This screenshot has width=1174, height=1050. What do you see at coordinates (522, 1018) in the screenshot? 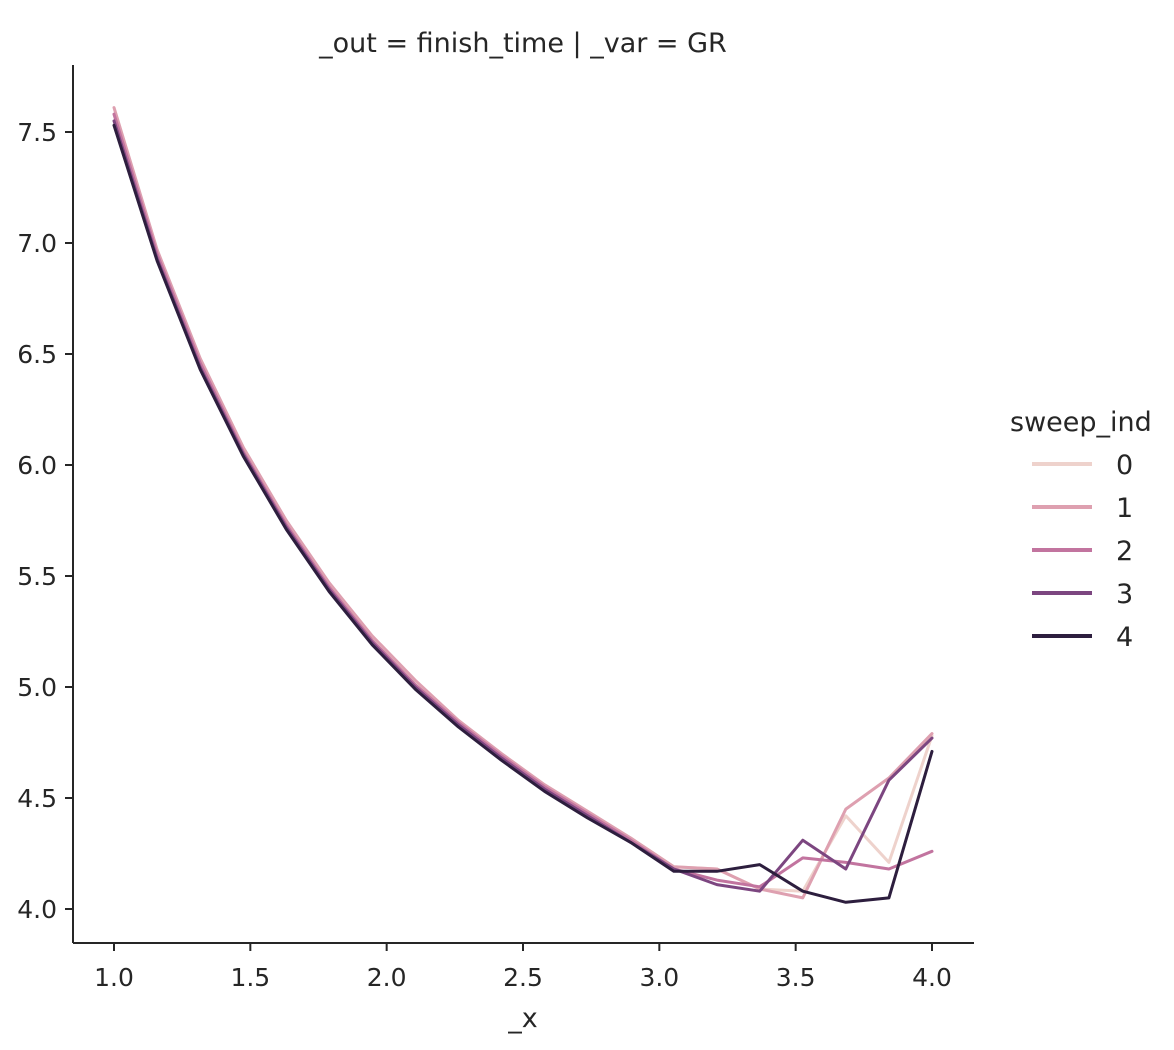
I see `x-axis-title: _x` at bounding box center [522, 1018].